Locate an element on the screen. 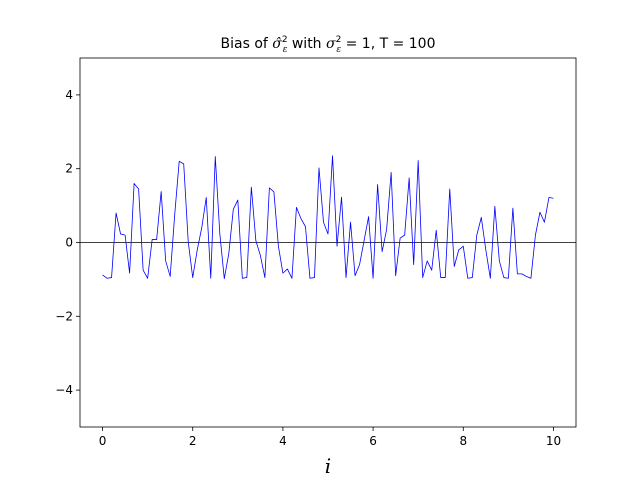 The image size is (640, 480). chart-title: Bias of σ̂2 ε with σ2 ε = 1, T = 100 is located at coordinates (328, 45).